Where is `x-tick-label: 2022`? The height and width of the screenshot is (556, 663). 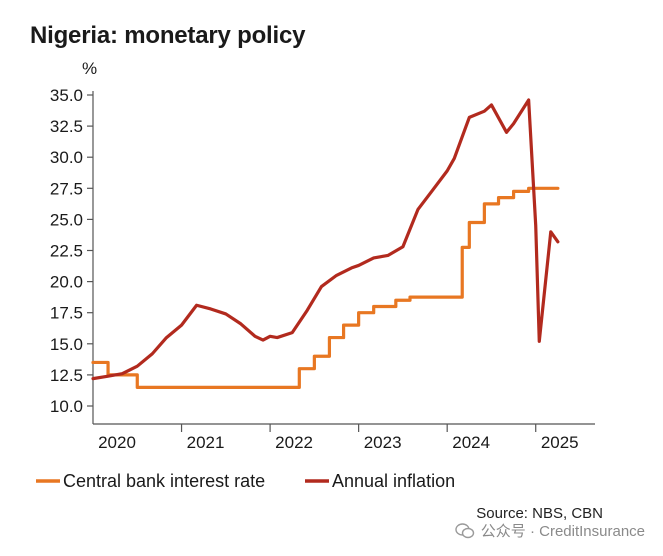 x-tick-label: 2022 is located at coordinates (294, 442).